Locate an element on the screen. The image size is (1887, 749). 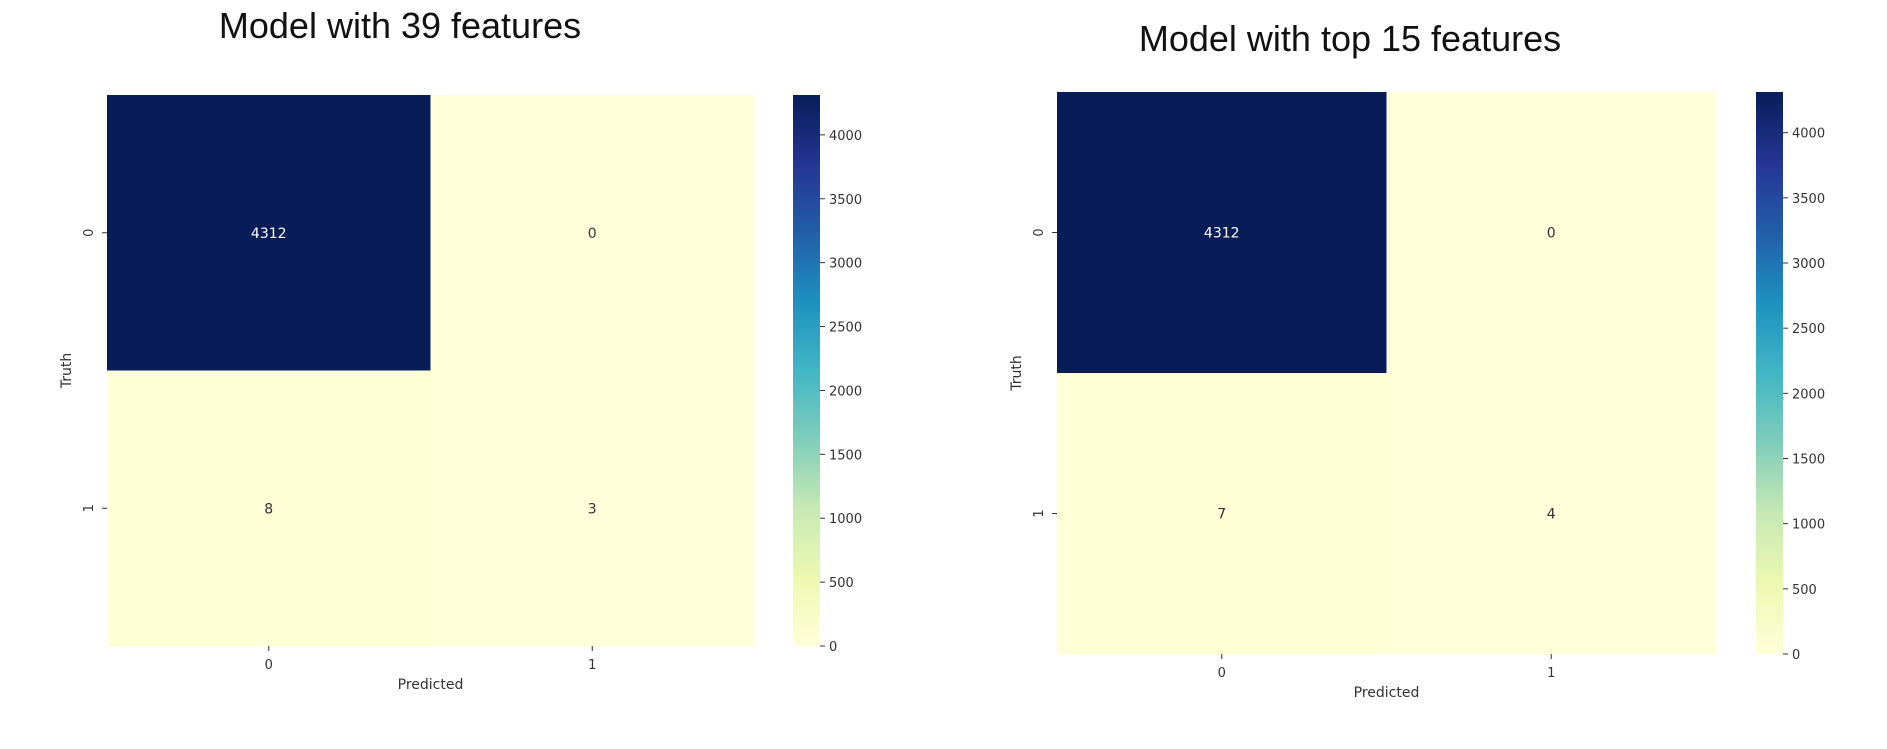
cell-value-label: 3 is located at coordinates (592, 509).